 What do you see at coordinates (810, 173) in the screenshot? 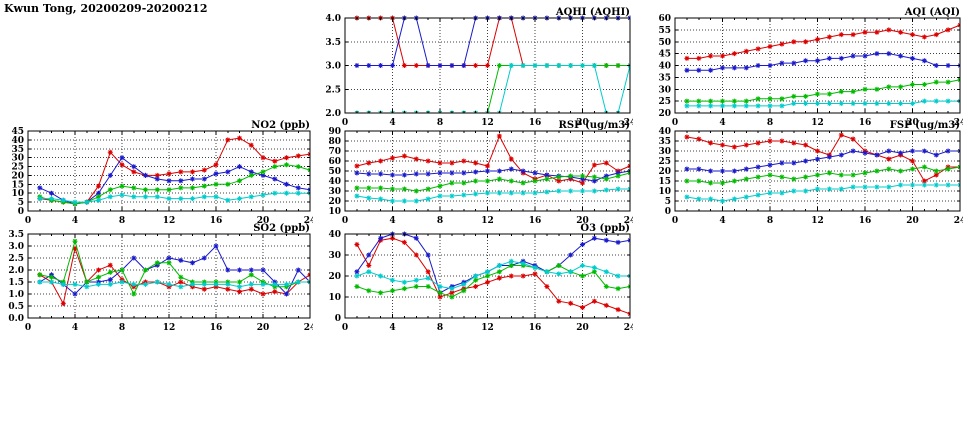
I see `fsp-plot-svg: 051015202530354004812162024FSP (ug/m3)` at bounding box center [810, 173].